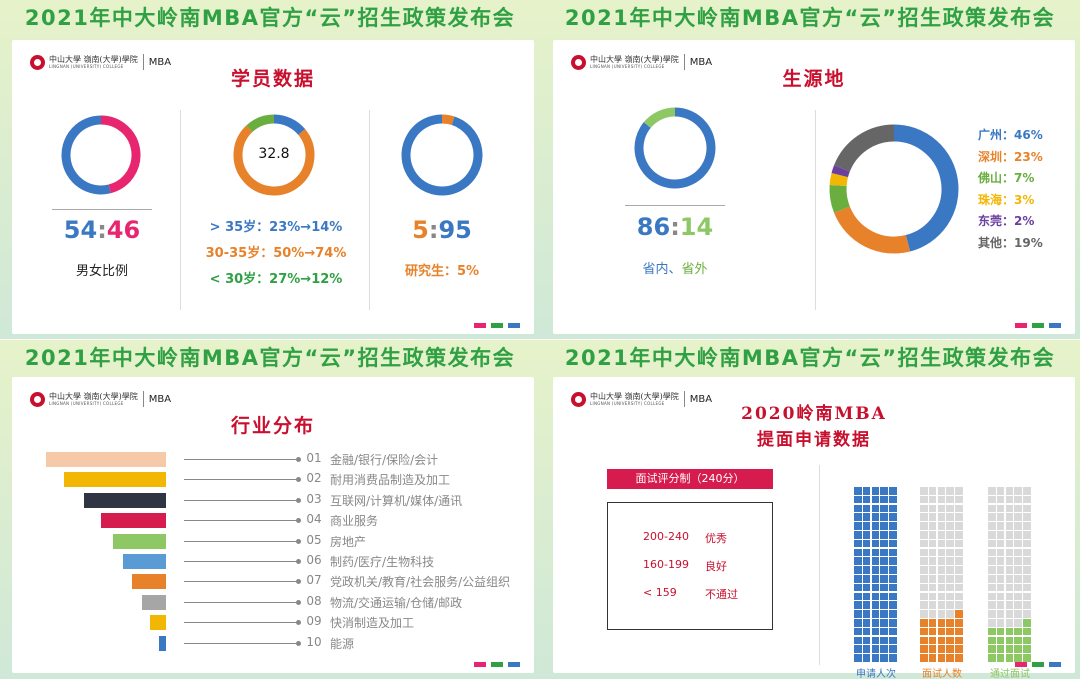  What do you see at coordinates (694, 269) in the screenshot?
I see `label-out: 省外` at bounding box center [694, 269].